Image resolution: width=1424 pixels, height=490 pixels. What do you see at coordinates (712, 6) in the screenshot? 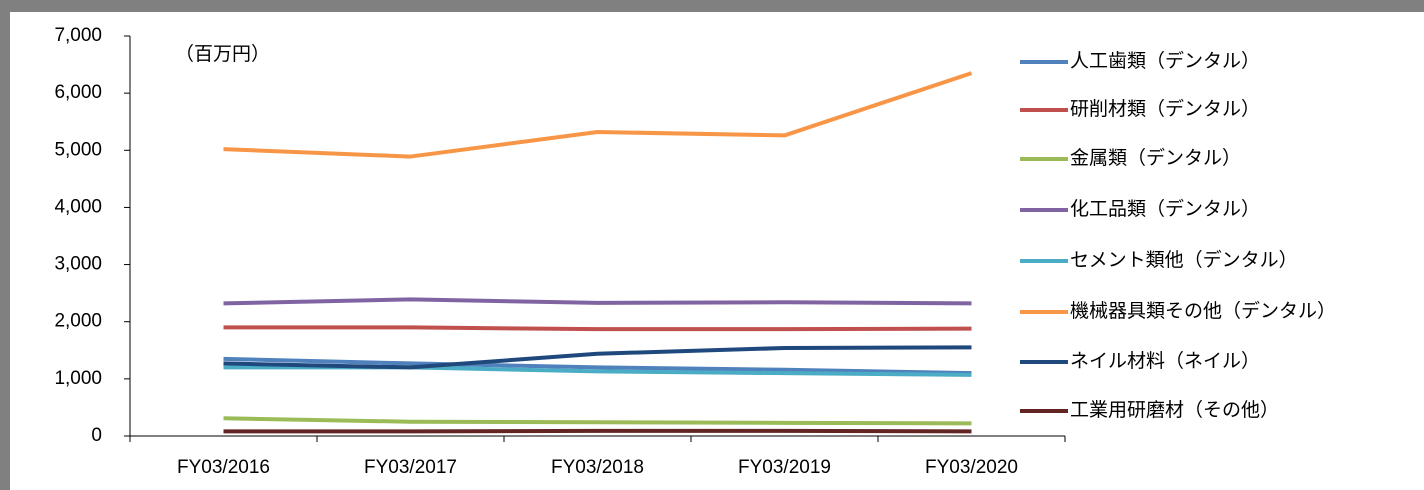
I see `frame-top` at bounding box center [712, 6].